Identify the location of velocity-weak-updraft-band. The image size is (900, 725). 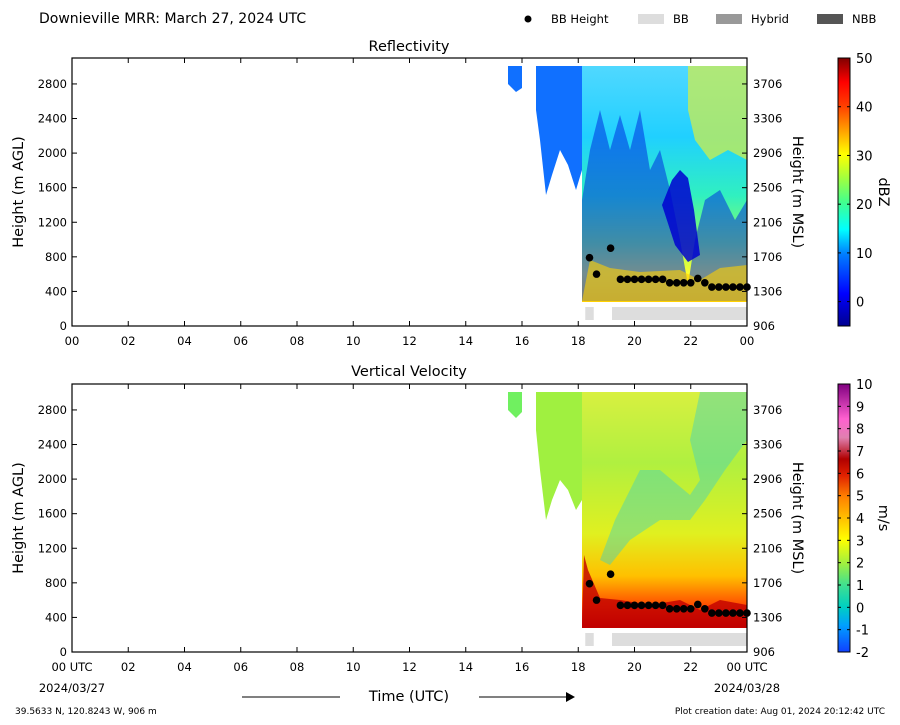
(673, 478).